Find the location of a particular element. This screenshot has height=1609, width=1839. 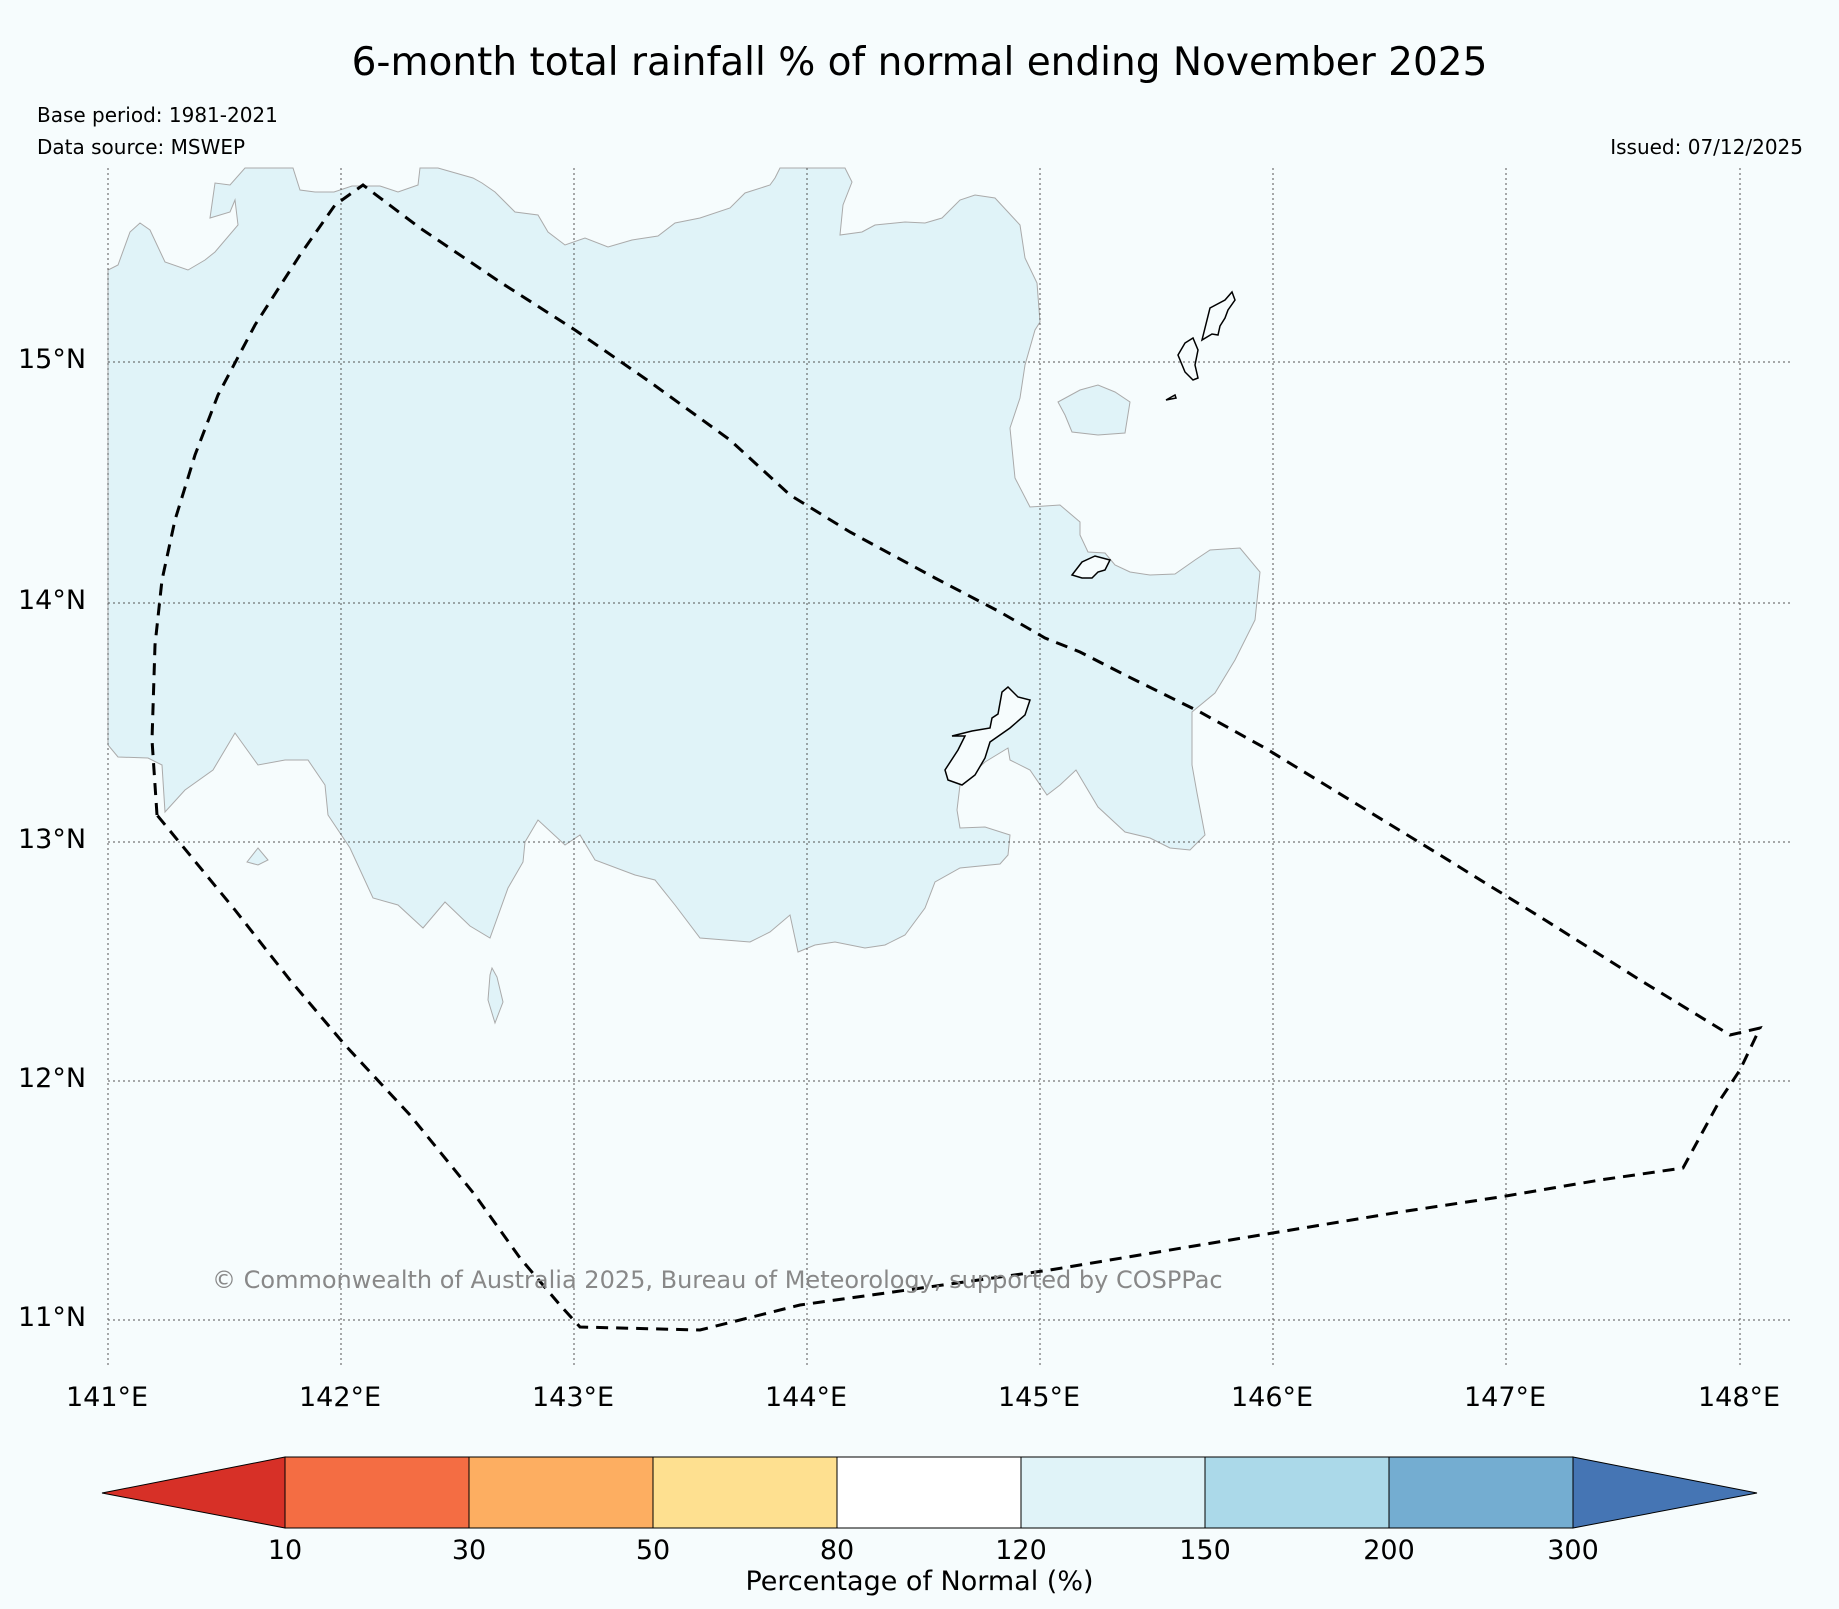

islet-south is located at coordinates (495, 995).